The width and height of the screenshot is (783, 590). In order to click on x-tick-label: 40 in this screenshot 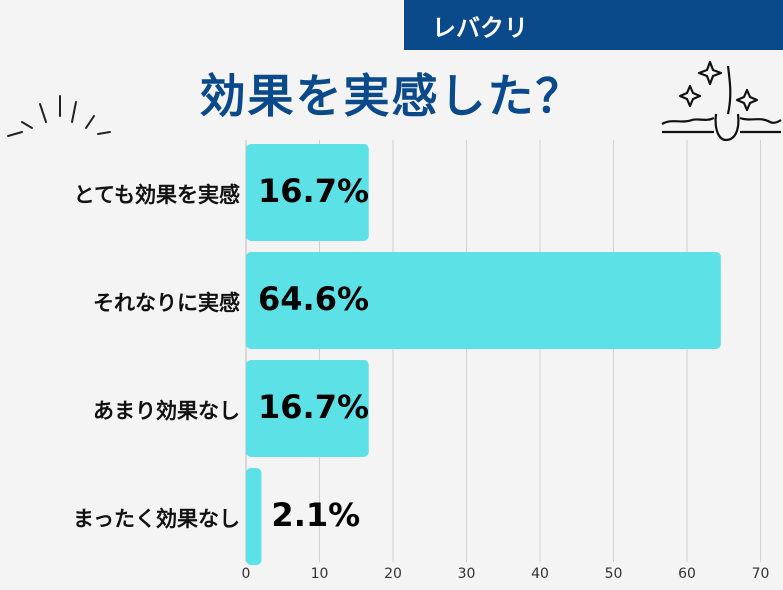, I will do `click(540, 574)`.